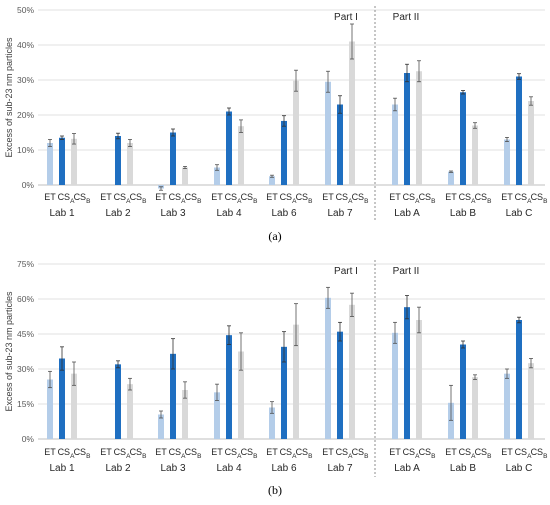  What do you see at coordinates (228, 213) in the screenshot?
I see `category-label: Lab 4` at bounding box center [228, 213].